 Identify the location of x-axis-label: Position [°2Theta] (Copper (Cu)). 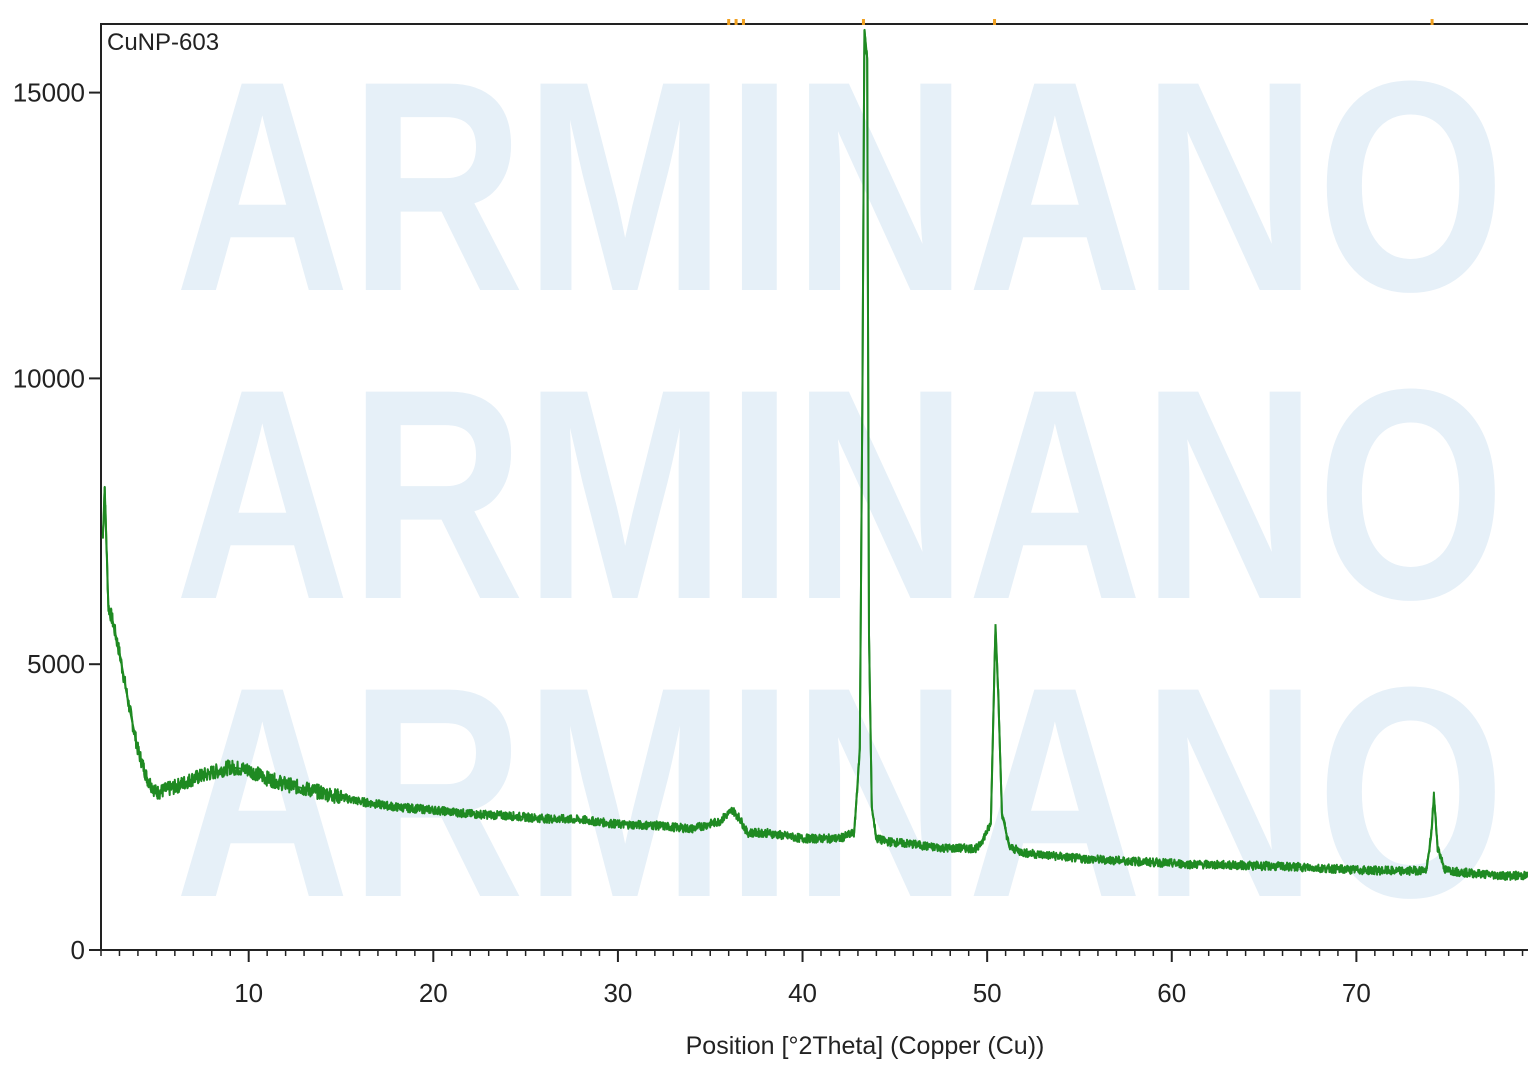
(865, 1046).